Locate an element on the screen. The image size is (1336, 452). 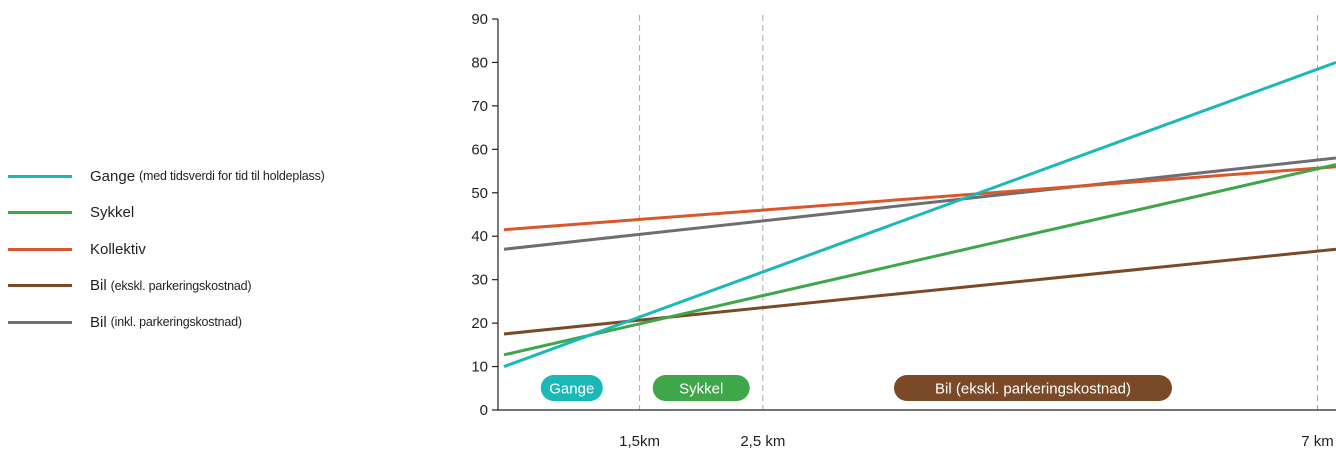
y-tick-label: 70 is located at coordinates (479, 106).